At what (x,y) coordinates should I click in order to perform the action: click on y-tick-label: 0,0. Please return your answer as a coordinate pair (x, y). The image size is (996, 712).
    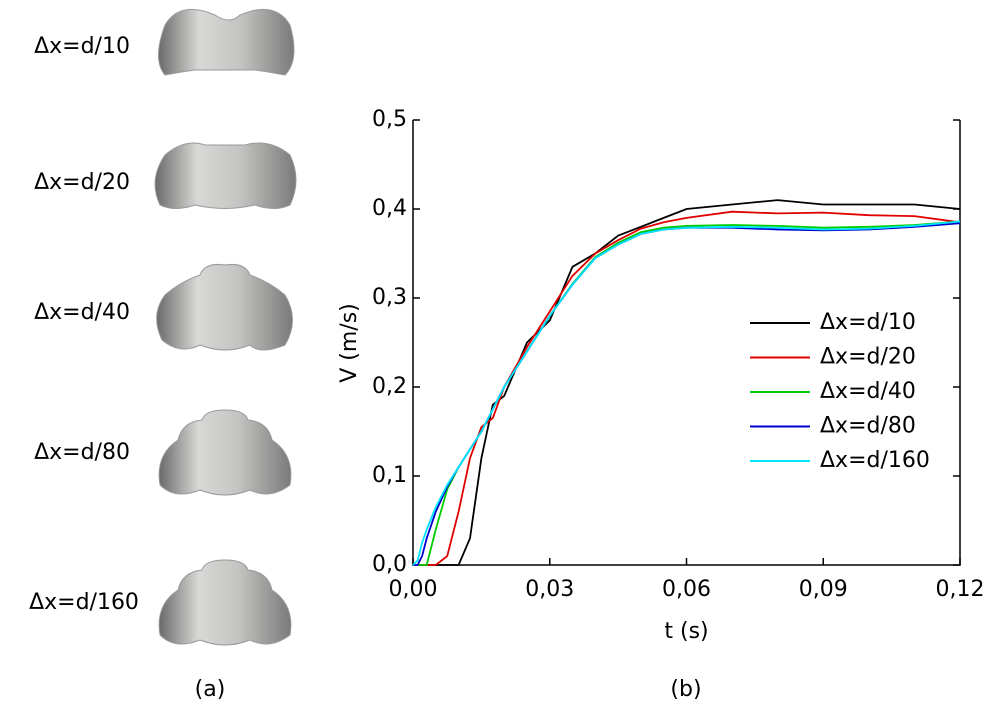
    Looking at the image, I should click on (389, 564).